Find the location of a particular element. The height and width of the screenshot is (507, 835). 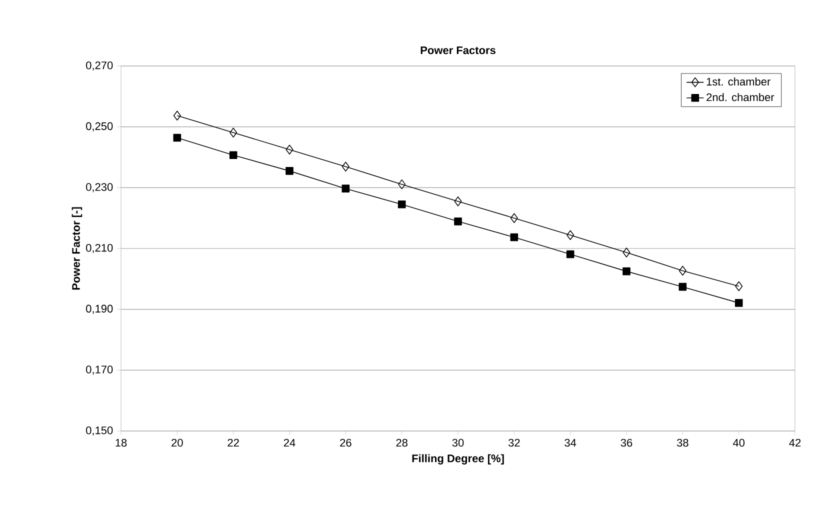

y-tick-label: 0,210 is located at coordinates (99, 249).